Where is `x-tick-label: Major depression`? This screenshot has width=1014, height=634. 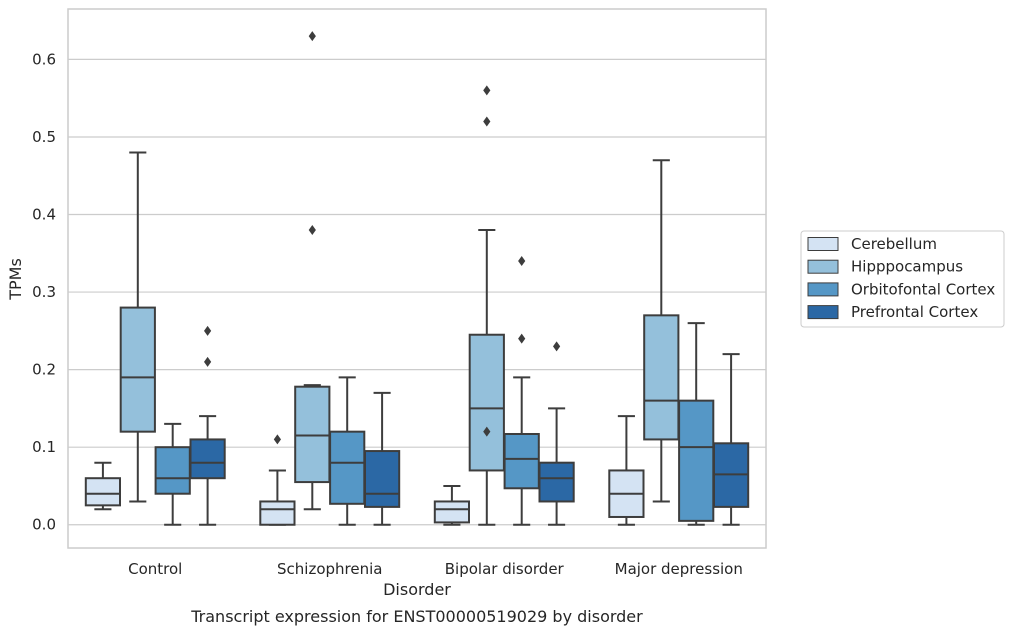
x-tick-label: Major depression is located at coordinates (679, 569).